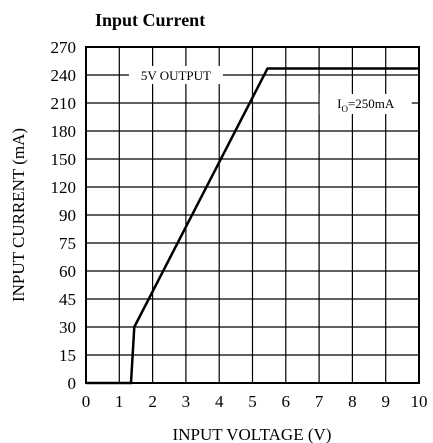 This screenshot has width=433, height=443. I want to click on y-tick-label: 60, so click(67, 271).